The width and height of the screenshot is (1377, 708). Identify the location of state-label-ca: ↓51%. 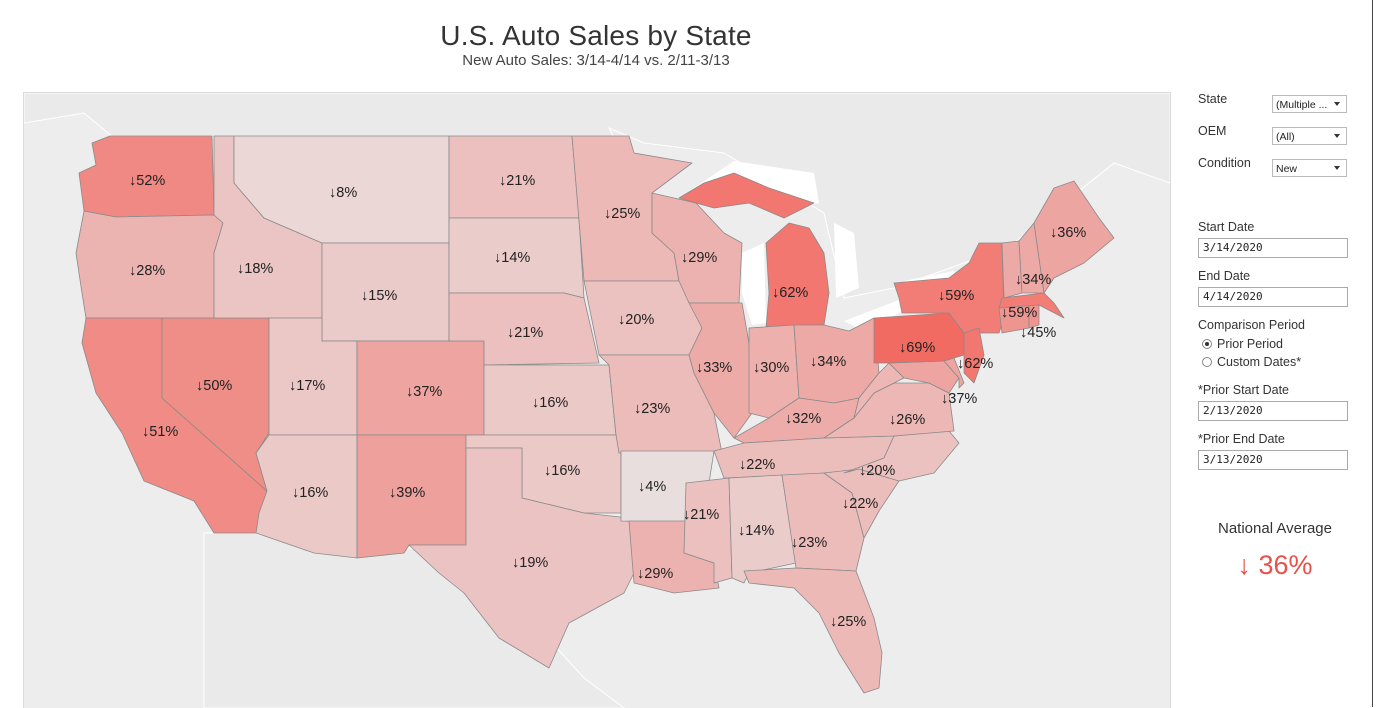
(160, 432).